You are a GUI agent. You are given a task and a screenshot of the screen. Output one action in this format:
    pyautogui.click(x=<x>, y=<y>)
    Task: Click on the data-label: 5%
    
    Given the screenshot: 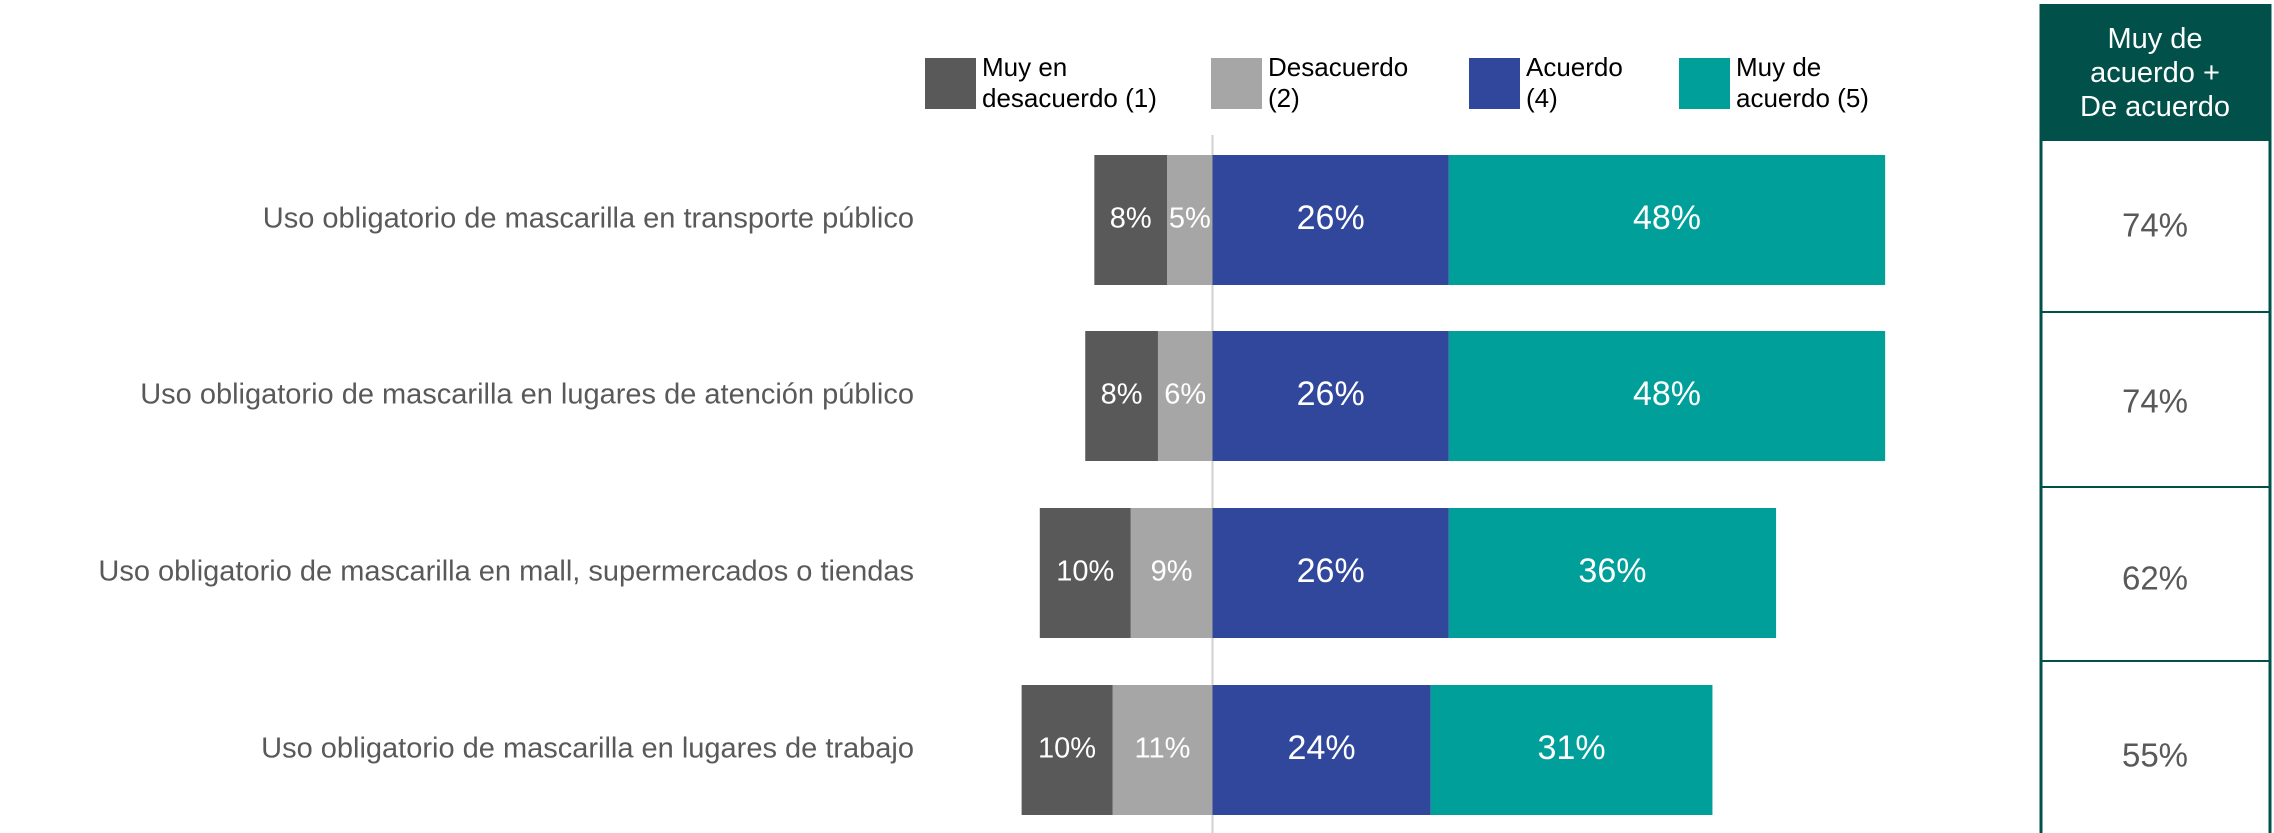 What is the action you would take?
    pyautogui.click(x=1190, y=219)
    